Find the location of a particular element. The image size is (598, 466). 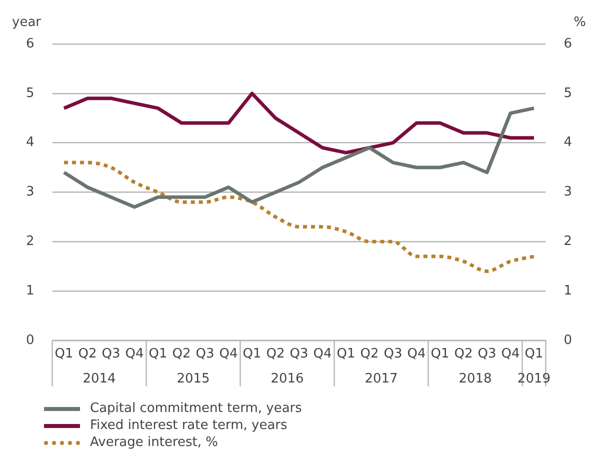

text: 2018 is located at coordinates (475, 378).